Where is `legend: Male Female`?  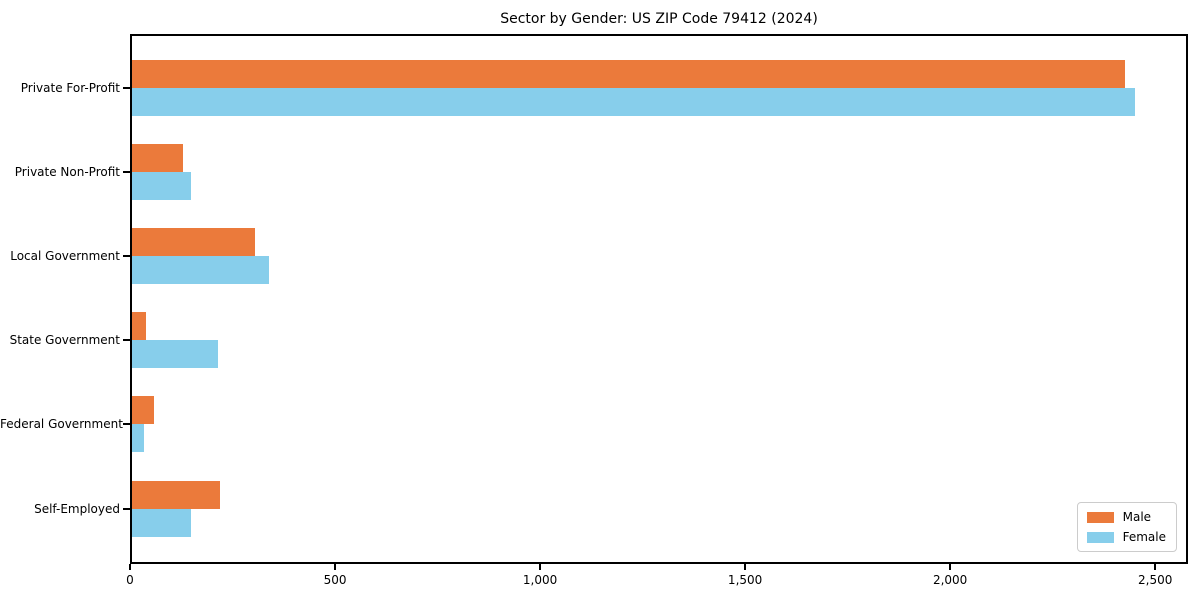
legend: Male Female is located at coordinates (1126, 527).